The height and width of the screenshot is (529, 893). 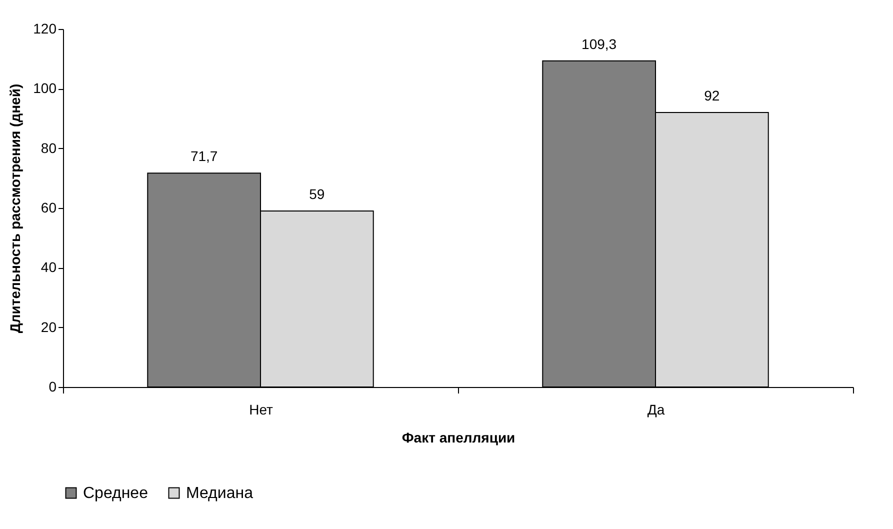 I want to click on y-tick-label: 100, so click(x=45, y=88).